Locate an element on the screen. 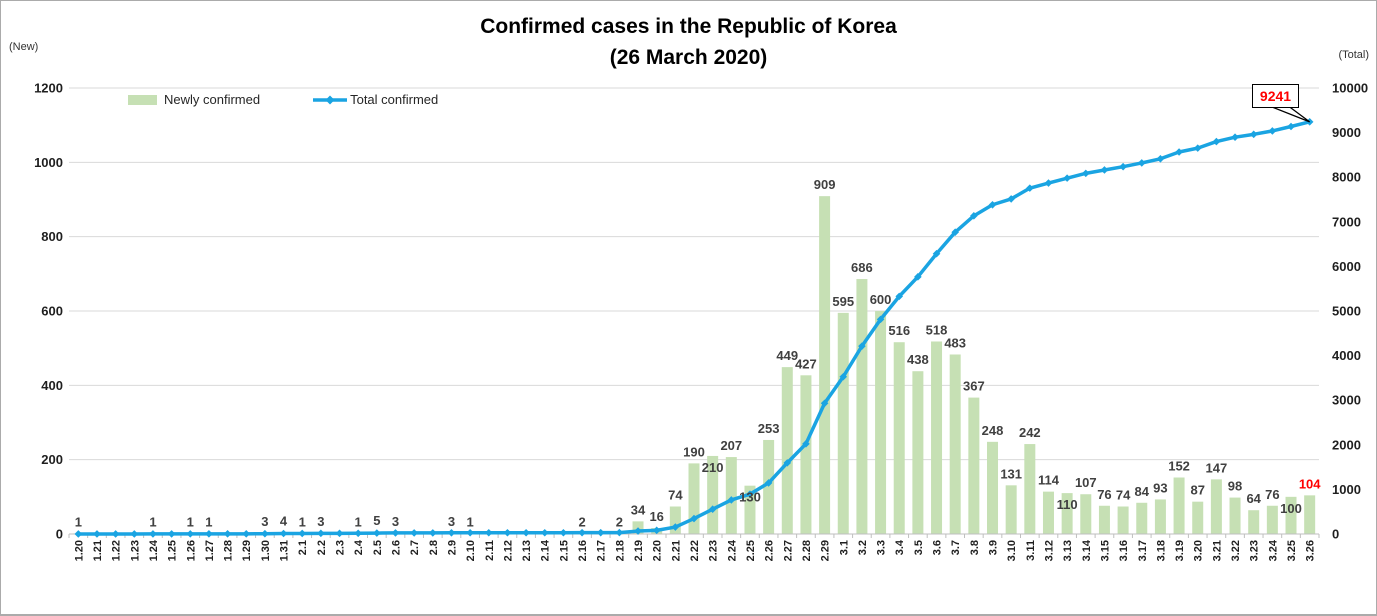 The width and height of the screenshot is (1377, 616). bar-value-label: 367 is located at coordinates (974, 386).